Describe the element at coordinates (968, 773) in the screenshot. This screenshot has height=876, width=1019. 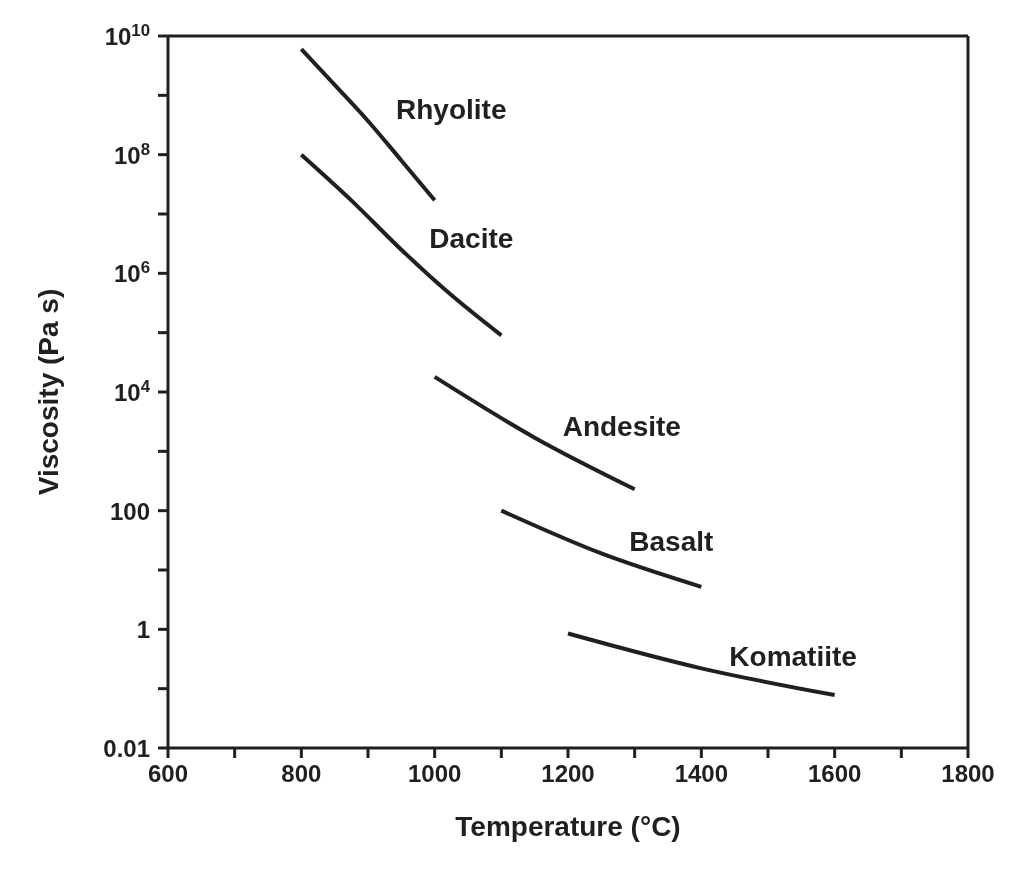
I see `x-tick-label: 1800` at that location.